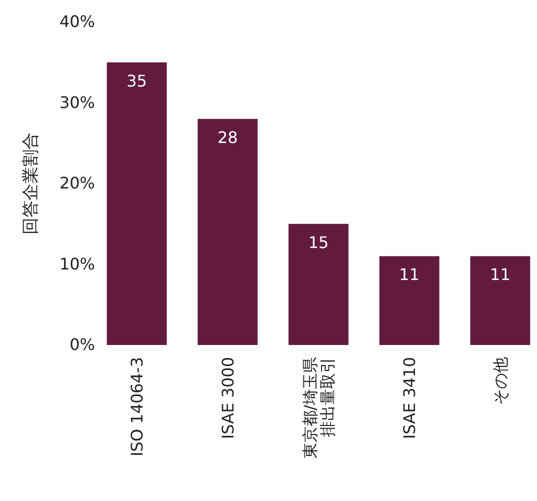  I want to click on x-tick-label: 東京都/埼玉県排出量取引, so click(318, 407).